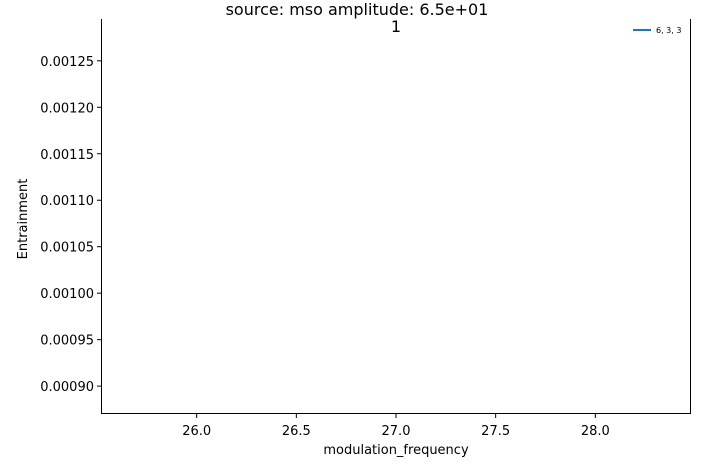 Image resolution: width=708 pixels, height=472 pixels. Describe the element at coordinates (23, 219) in the screenshot. I see `y-axis-label: Entrainment` at that location.